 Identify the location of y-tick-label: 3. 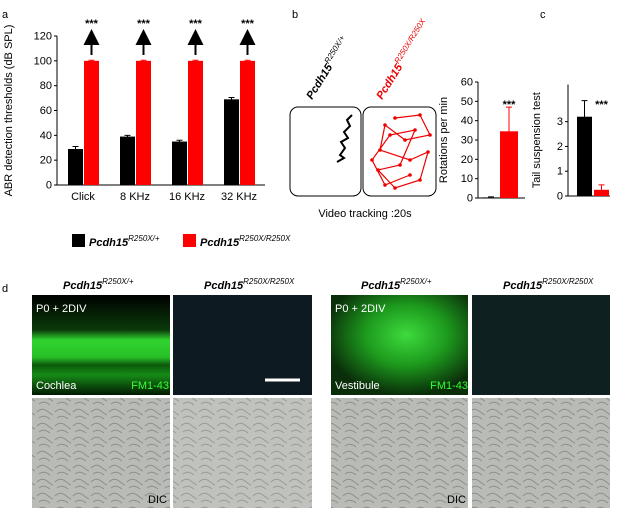
(560, 122).